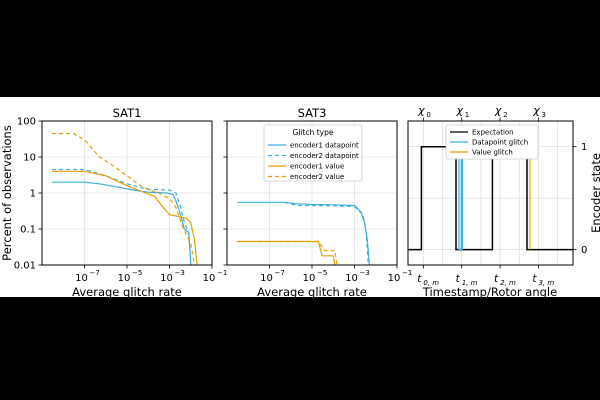 The image size is (600, 400). Describe the element at coordinates (492, 153) in the screenshot. I see `encoder-legend-label-Value-glitch: Value glitch` at that location.